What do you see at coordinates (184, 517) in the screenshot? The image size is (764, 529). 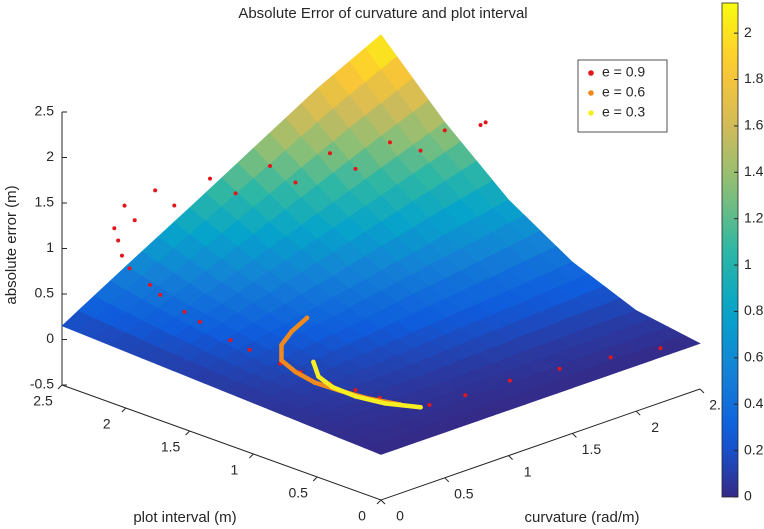 I see `y-axis-label: plot interval (m)` at bounding box center [184, 517].